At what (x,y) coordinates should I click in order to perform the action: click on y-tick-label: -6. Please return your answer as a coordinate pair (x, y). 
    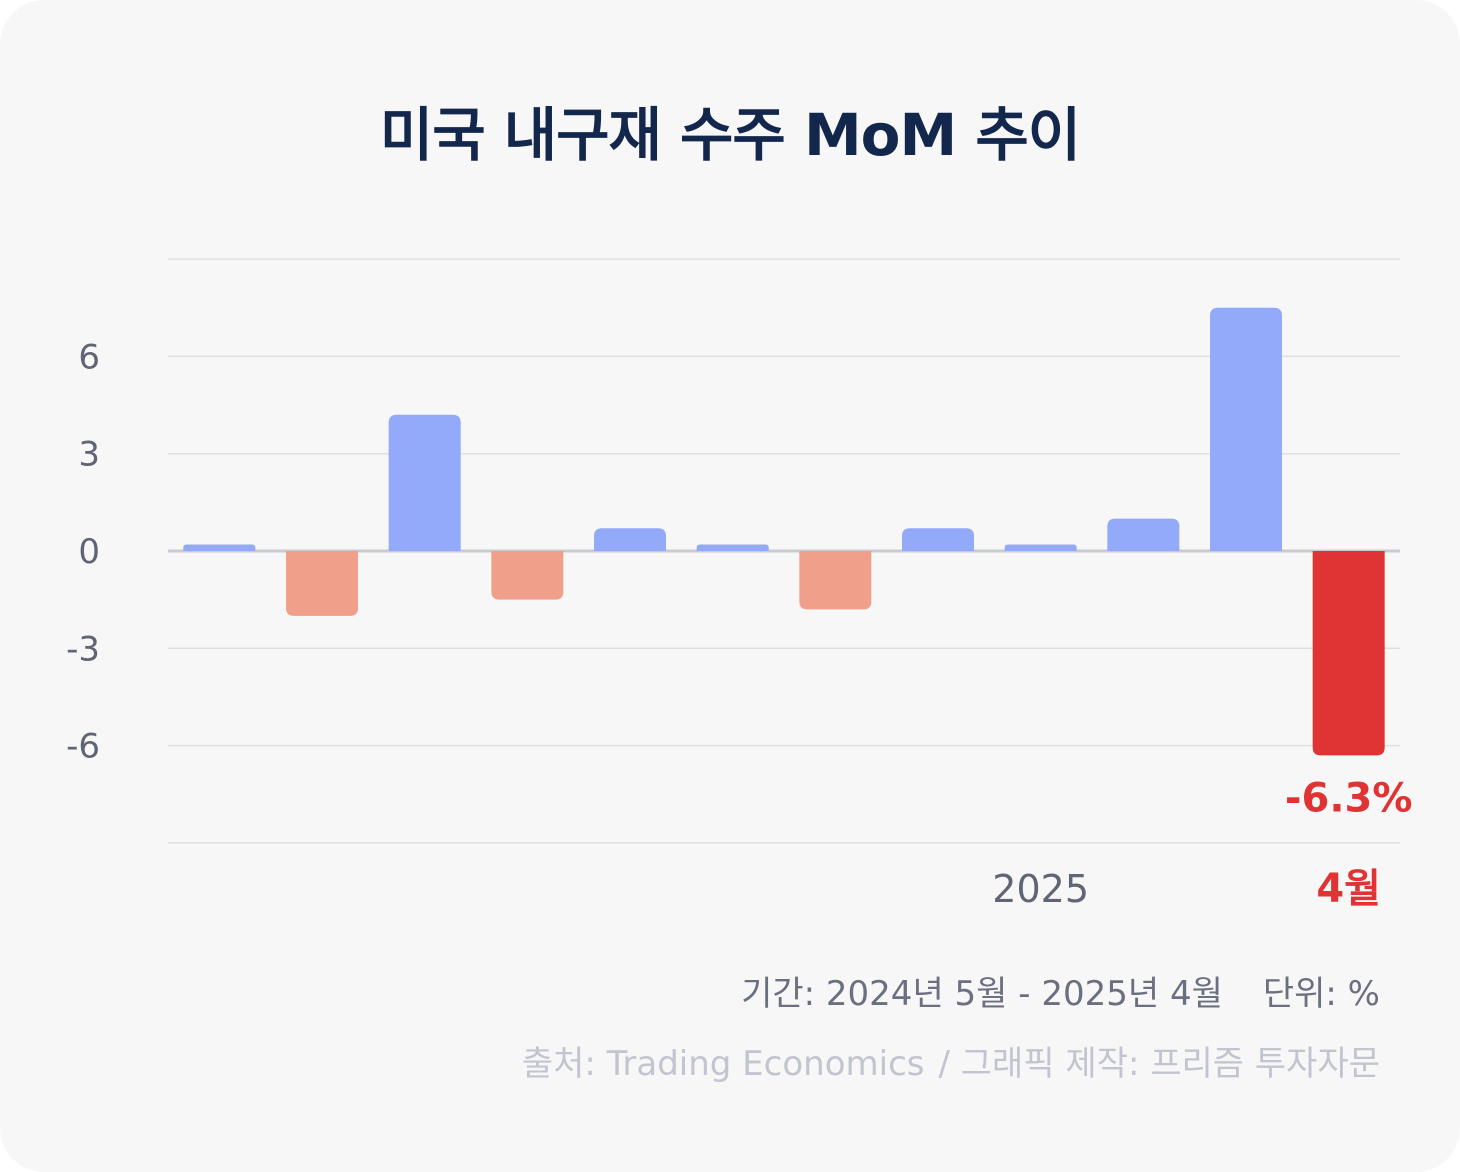
    Looking at the image, I should click on (83, 747).